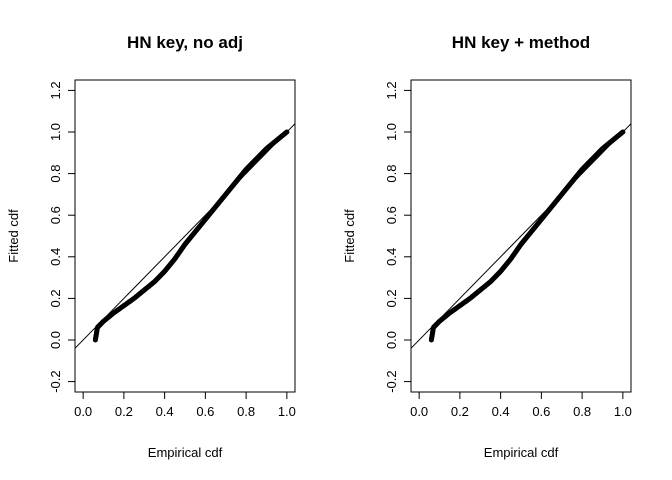  I want to click on chart-title: HN key + method, so click(521, 42).